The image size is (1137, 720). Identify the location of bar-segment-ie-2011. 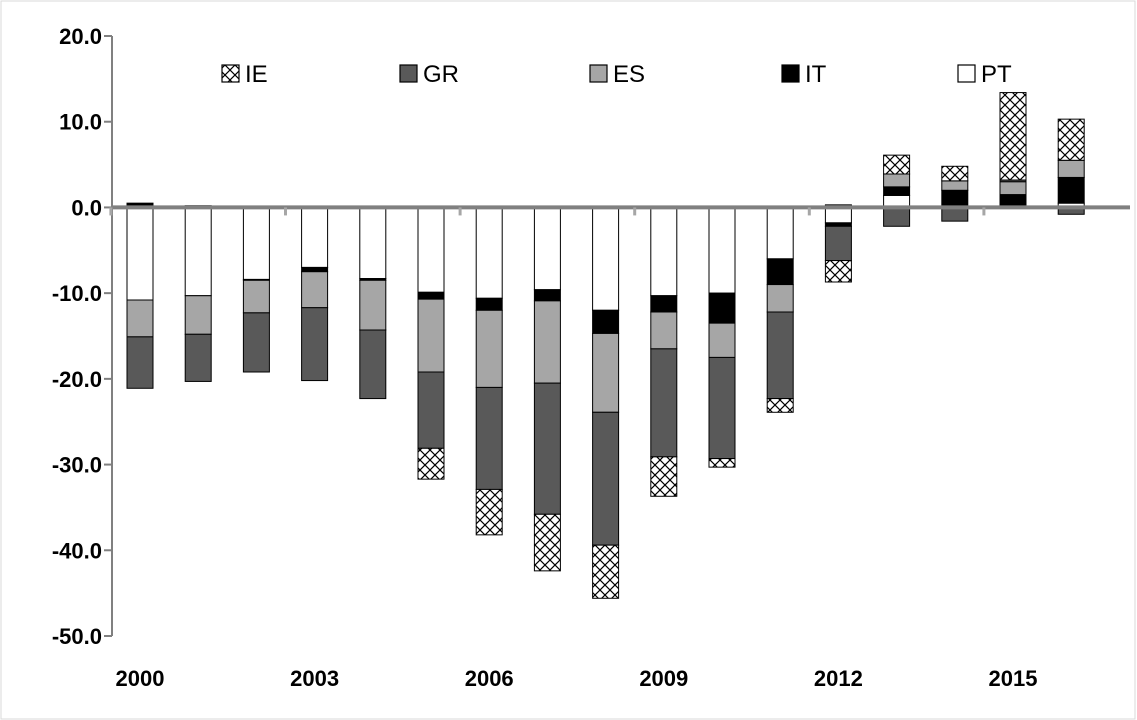
(780, 405).